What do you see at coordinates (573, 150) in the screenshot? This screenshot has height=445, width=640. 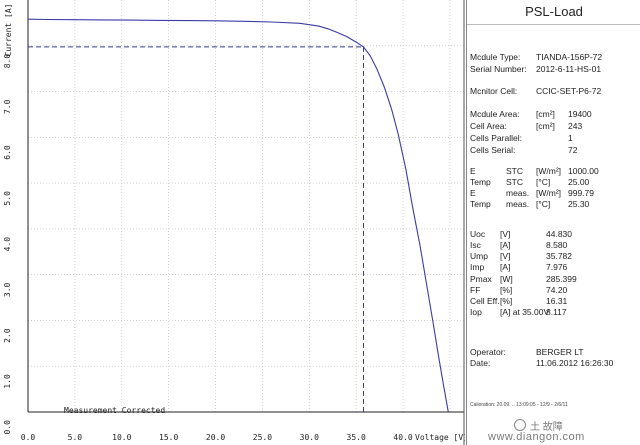 I see `cells-serial-value: 72` at bounding box center [573, 150].